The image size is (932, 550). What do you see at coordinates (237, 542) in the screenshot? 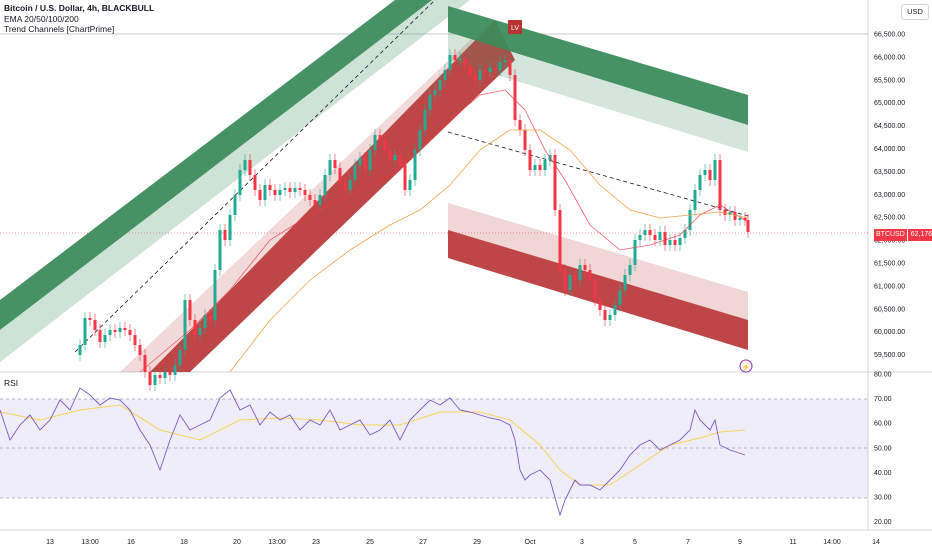
I see `time-tick-label: 20` at bounding box center [237, 542].